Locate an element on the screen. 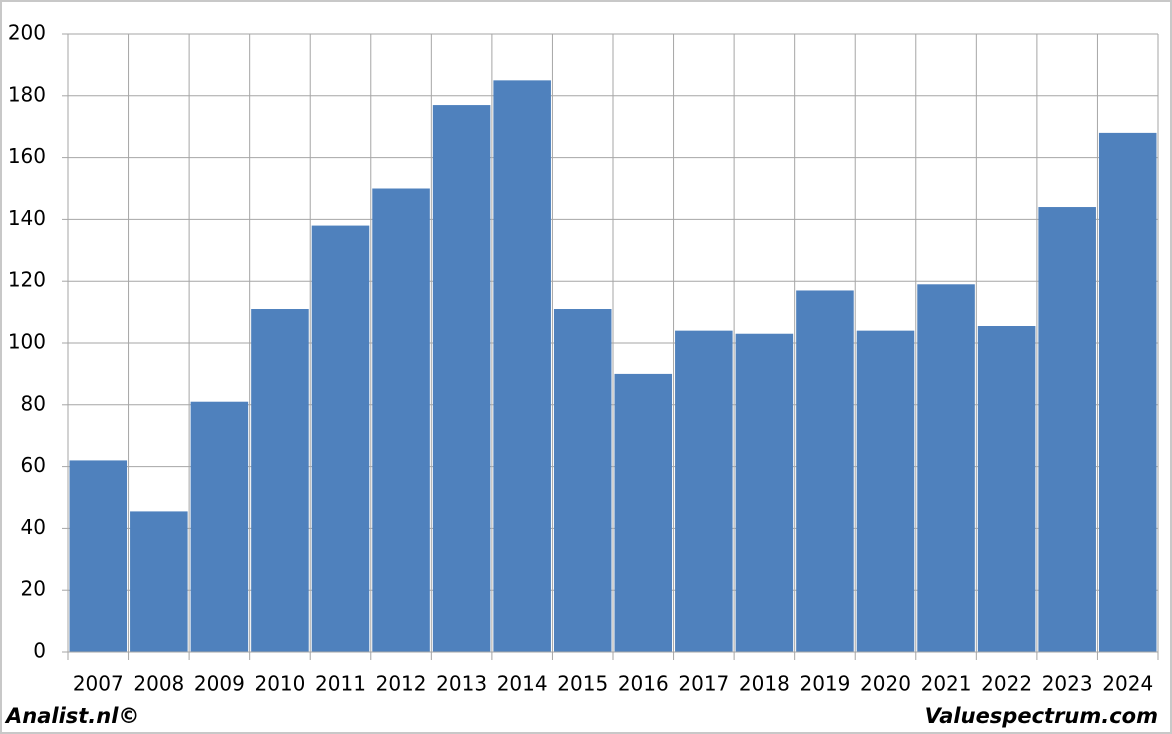  x-tick-label: 2011 is located at coordinates (340, 684).